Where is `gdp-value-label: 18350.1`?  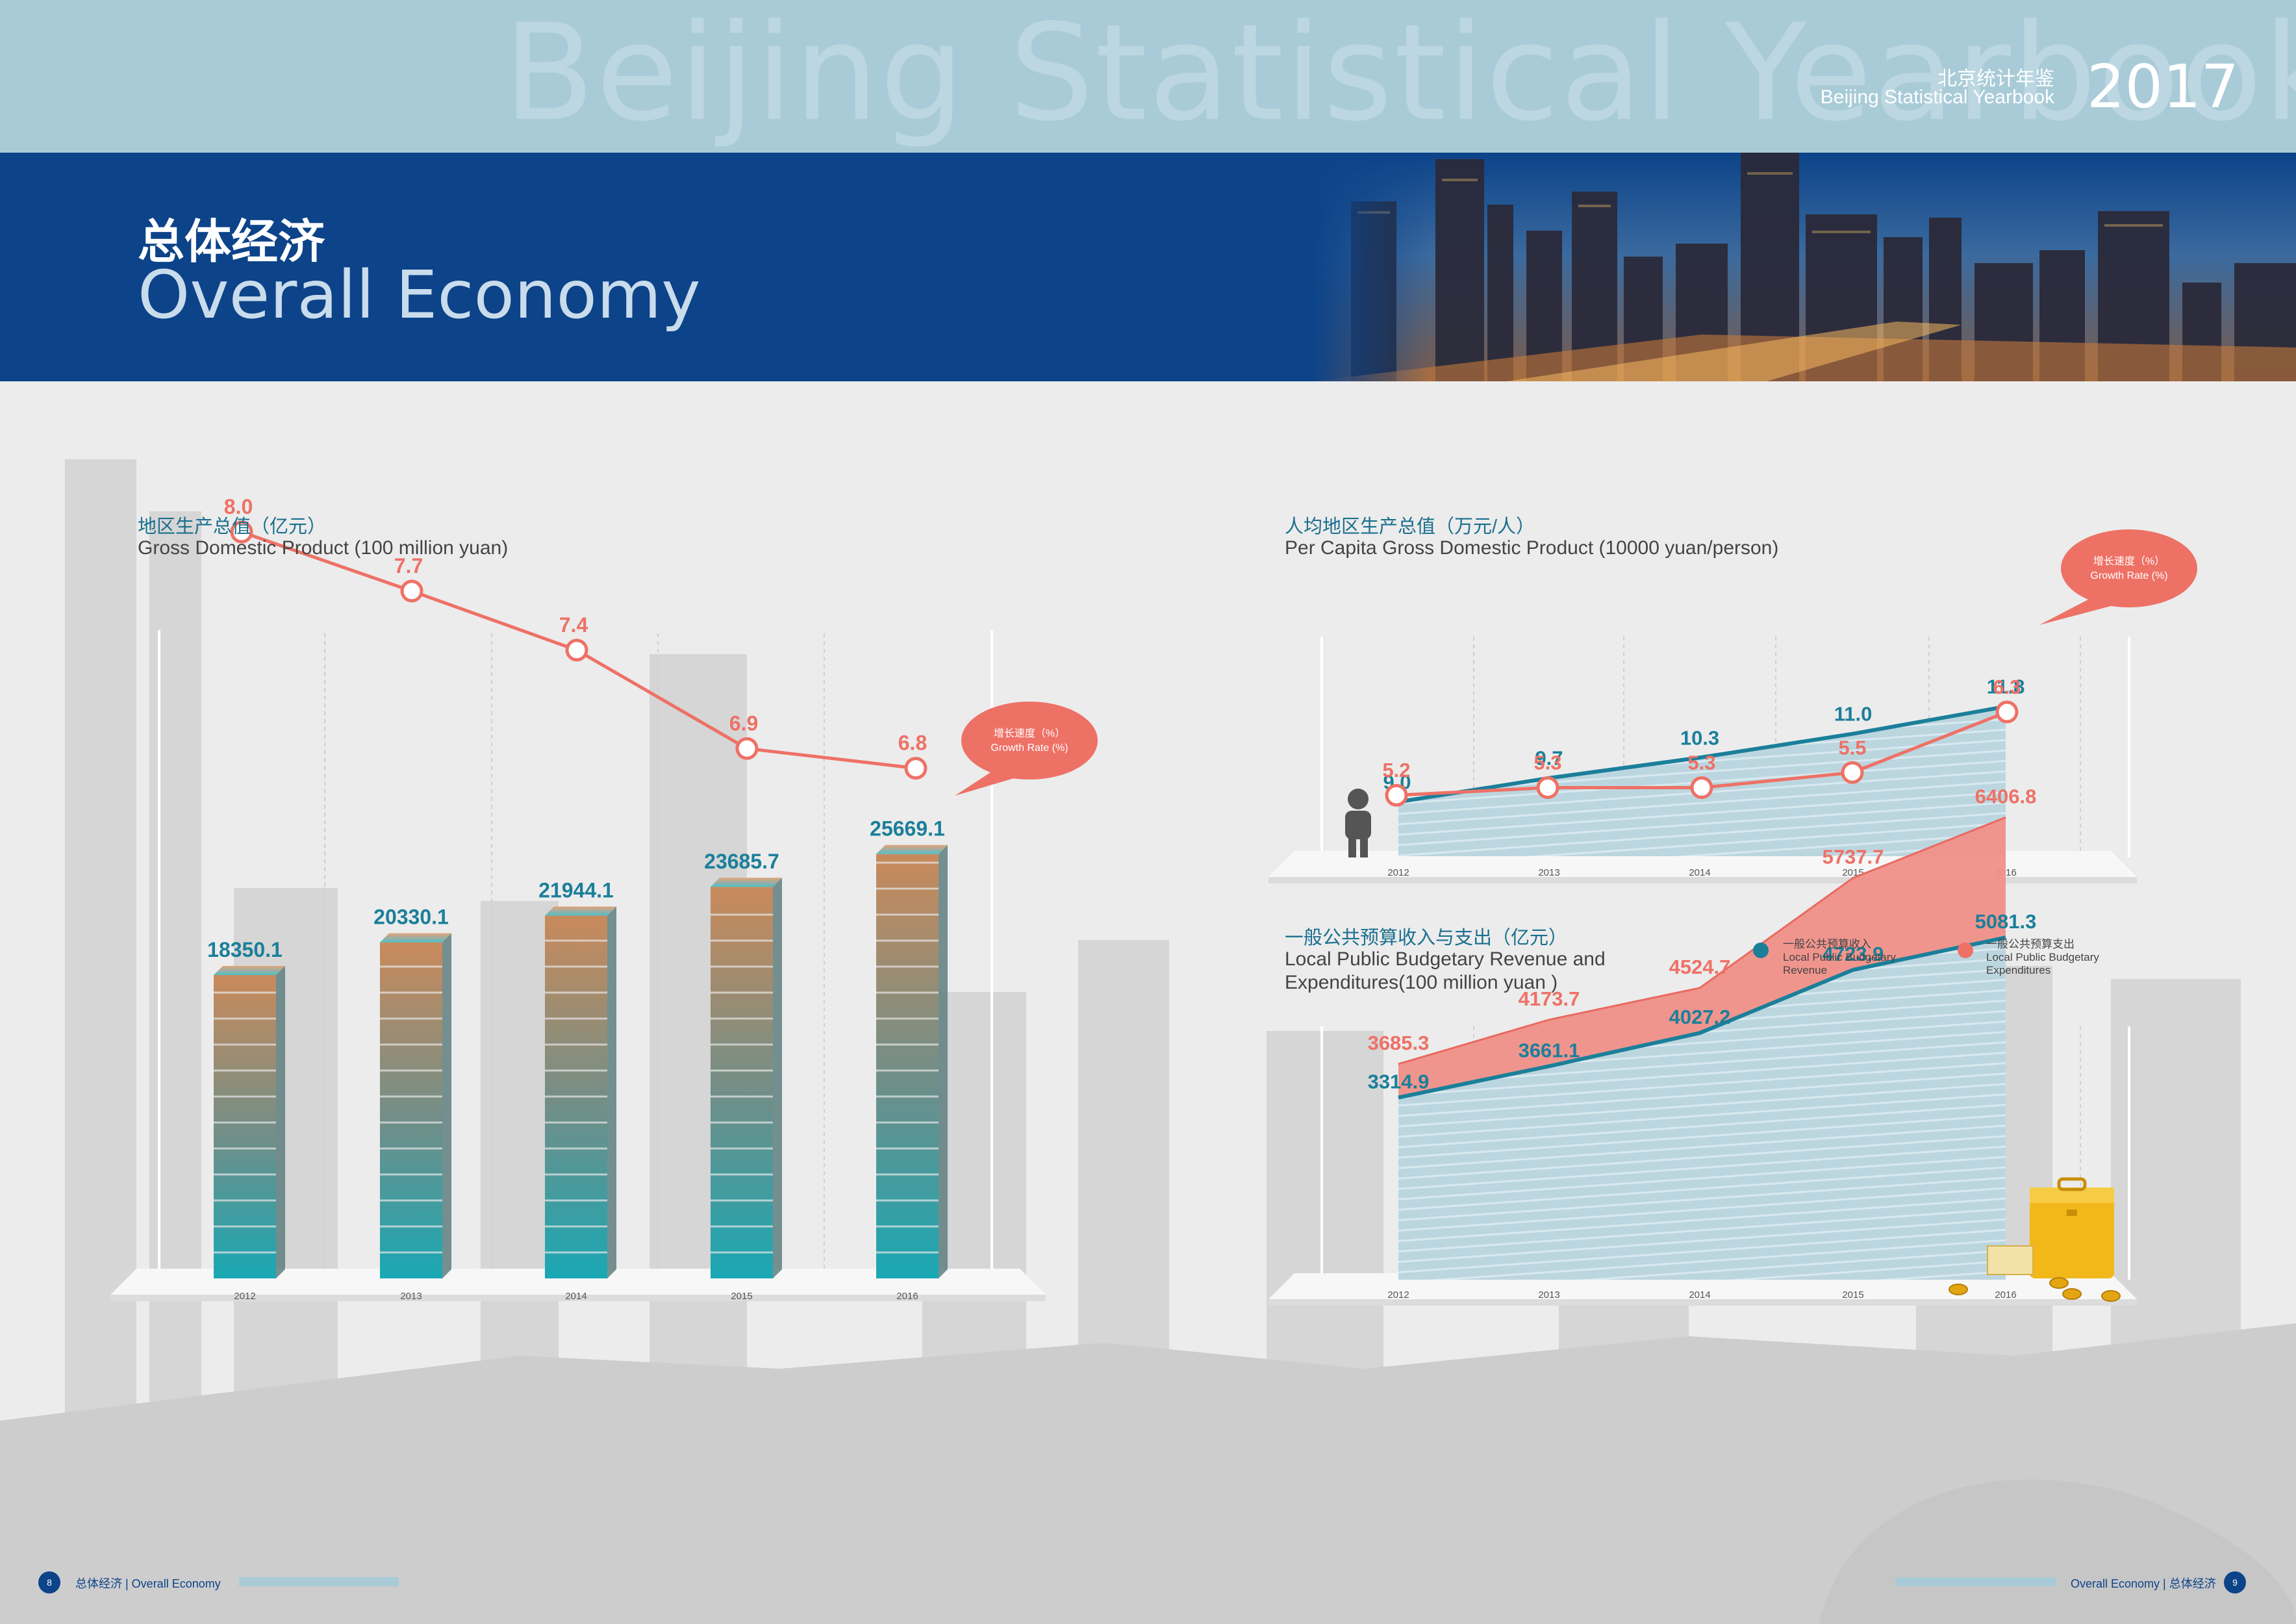
gdp-value-label: 18350.1 is located at coordinates (245, 949).